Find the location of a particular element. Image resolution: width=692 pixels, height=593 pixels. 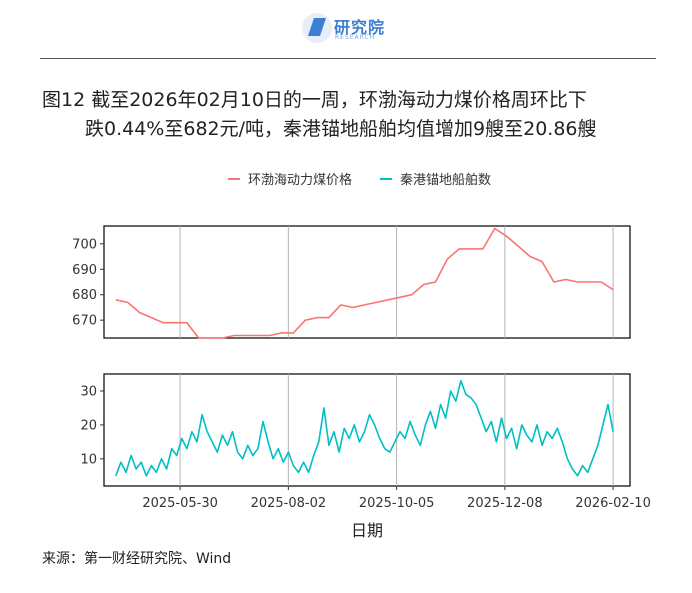

x-tick-label: 2025-12-08 is located at coordinates (505, 503).